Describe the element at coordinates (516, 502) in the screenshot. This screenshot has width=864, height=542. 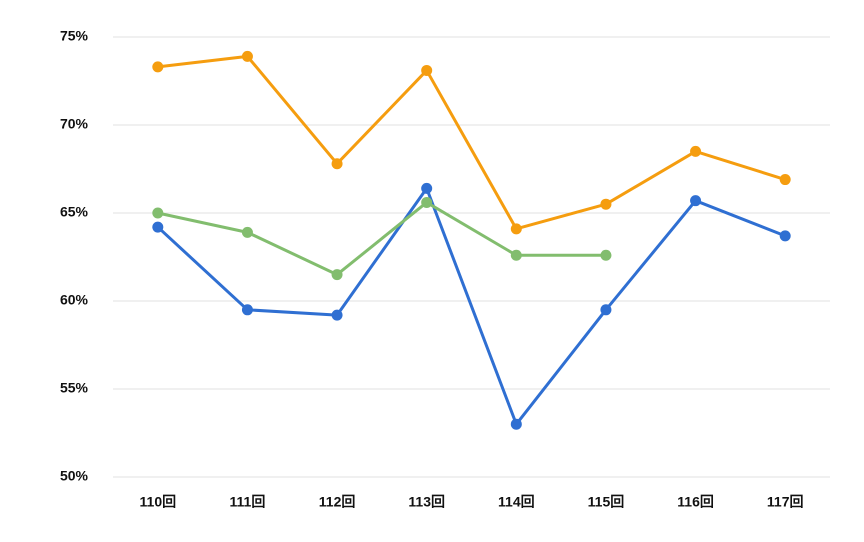
I see `x-tick-label: 114回` at that location.